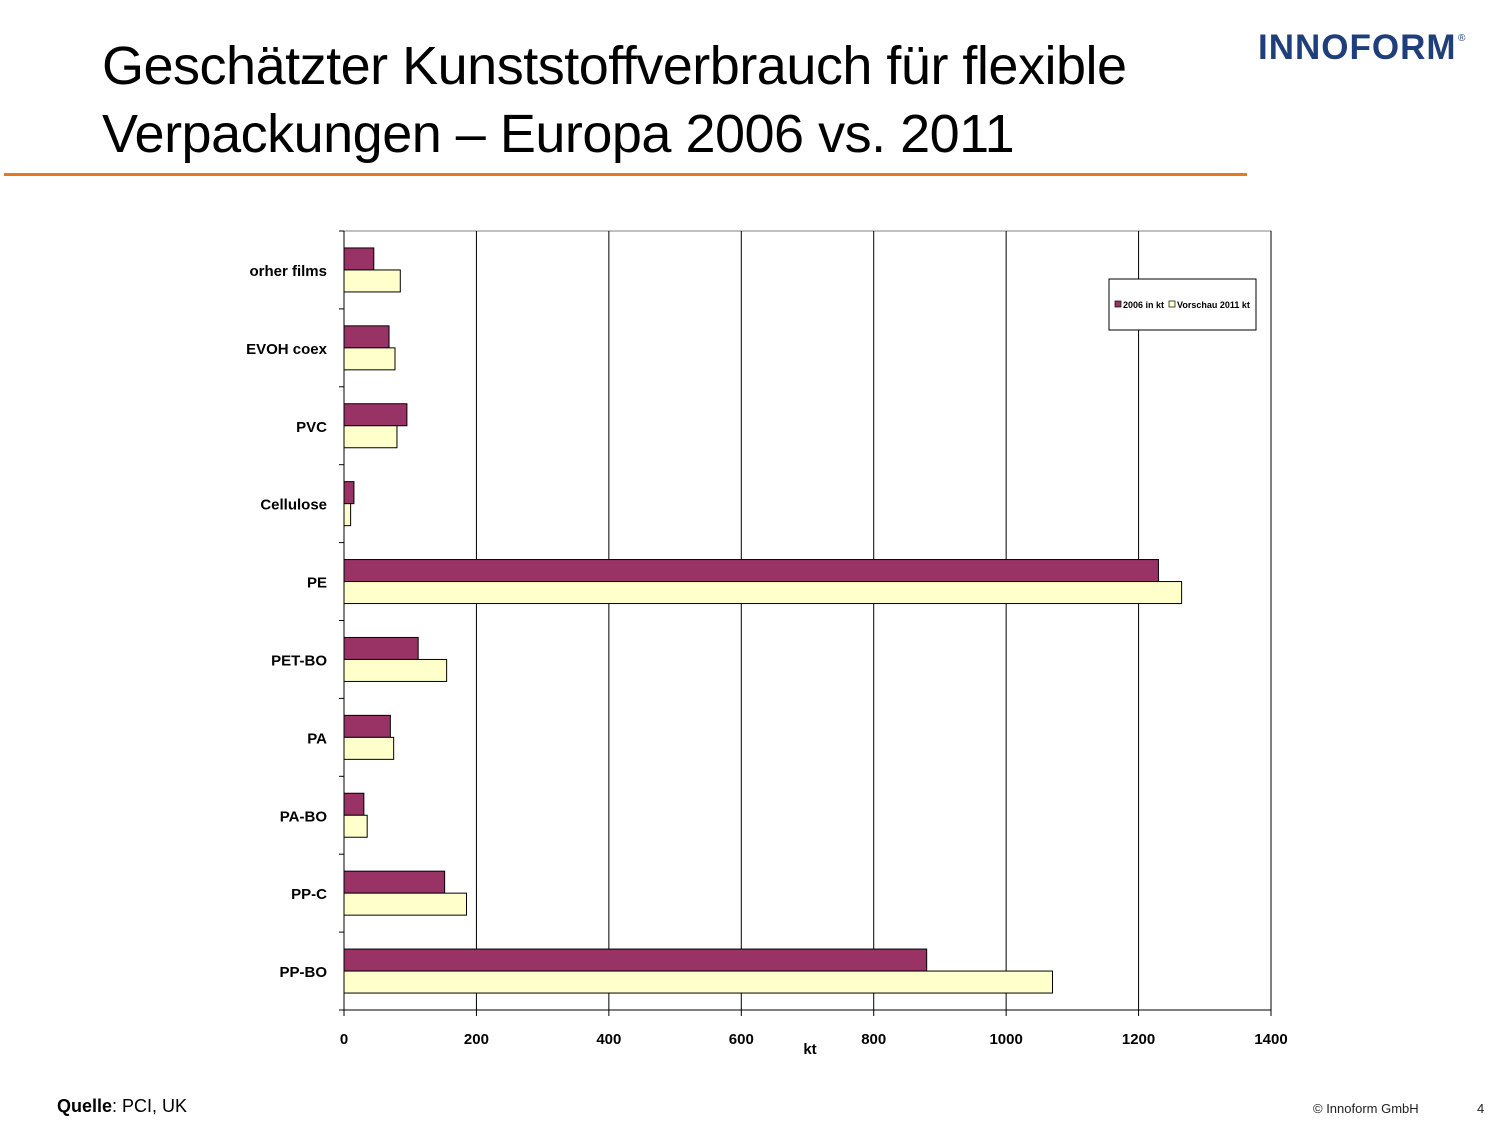  I want to click on copyright-text: © Innoform GmbH, so click(1366, 1108).